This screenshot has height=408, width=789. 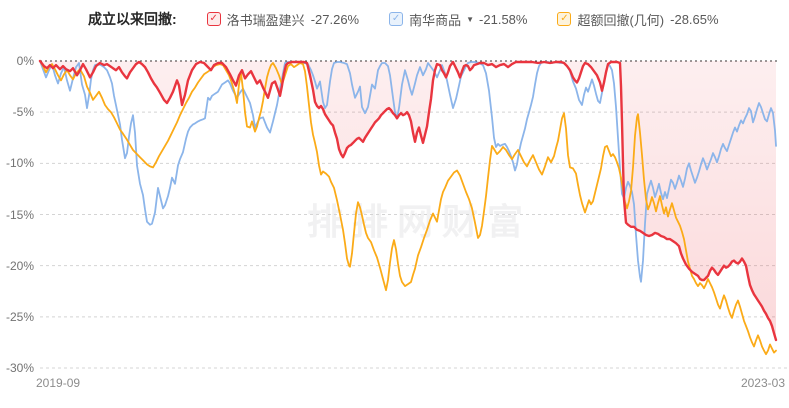 What do you see at coordinates (25, 61) in the screenshot?
I see `y-axis-tick: 0%` at bounding box center [25, 61].